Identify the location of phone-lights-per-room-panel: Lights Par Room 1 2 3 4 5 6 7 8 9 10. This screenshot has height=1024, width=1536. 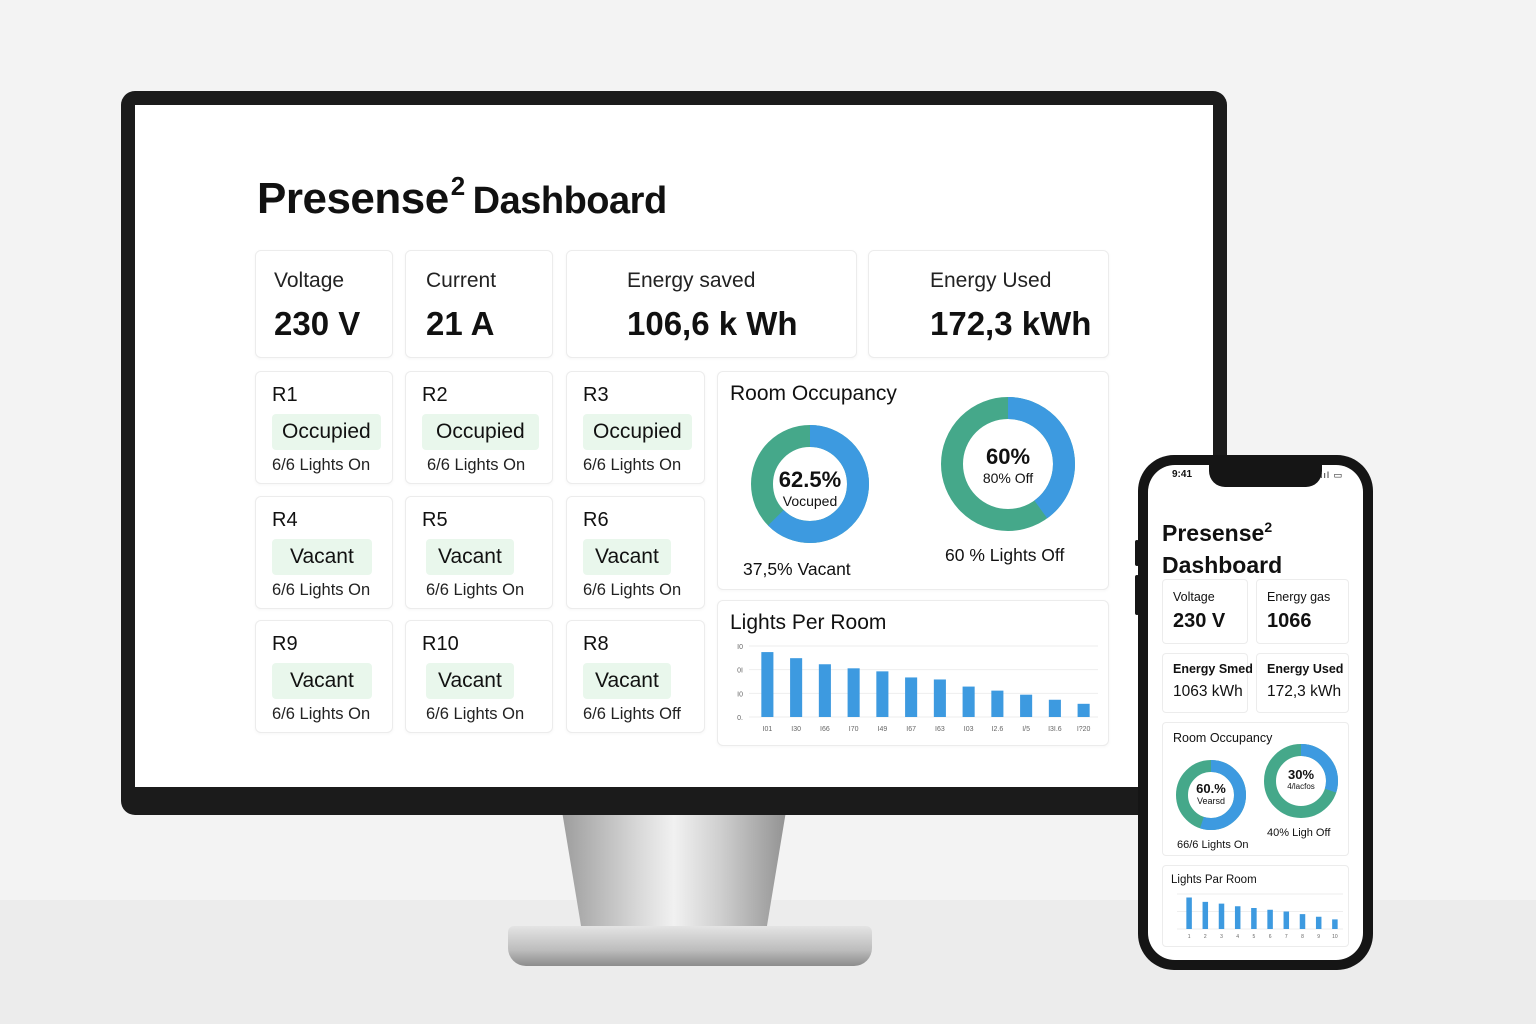
(1255, 906).